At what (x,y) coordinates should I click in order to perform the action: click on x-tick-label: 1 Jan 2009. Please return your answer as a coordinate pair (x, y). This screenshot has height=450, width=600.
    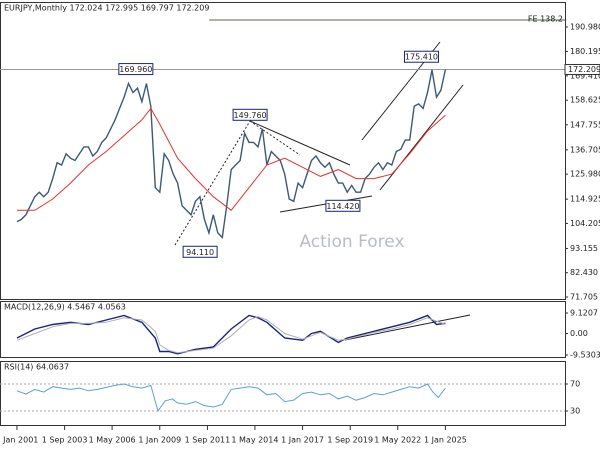
    Looking at the image, I should click on (159, 440).